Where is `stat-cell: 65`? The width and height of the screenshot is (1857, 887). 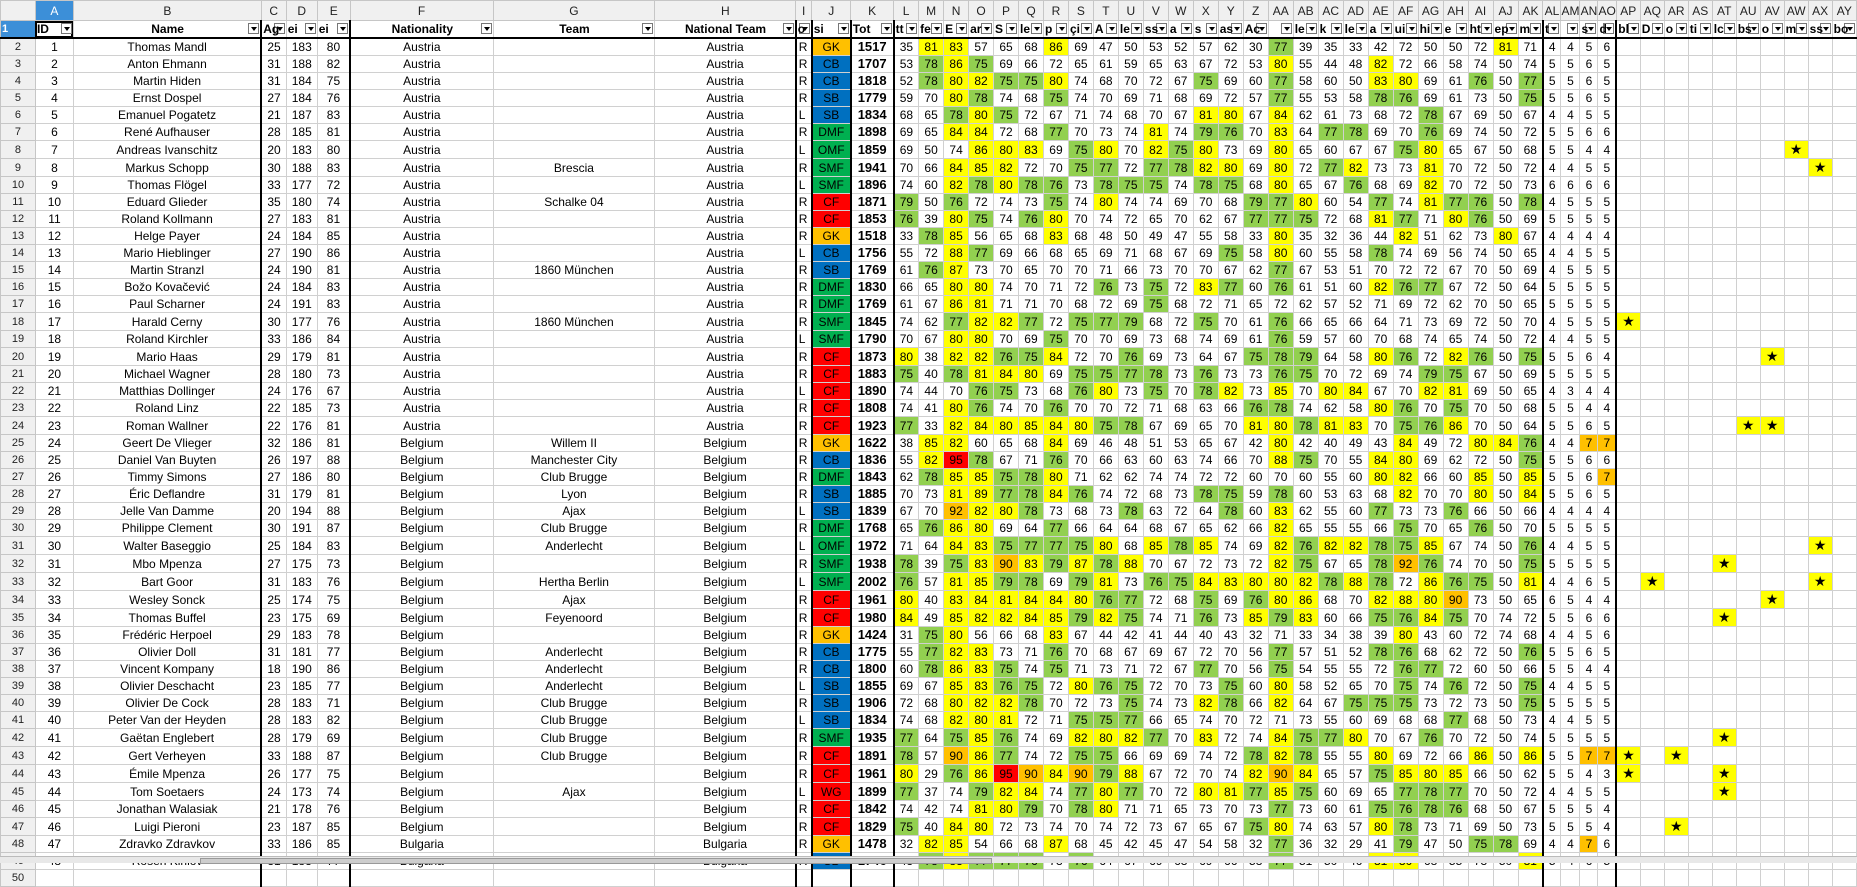 stat-cell: 65 is located at coordinates (1530, 253).